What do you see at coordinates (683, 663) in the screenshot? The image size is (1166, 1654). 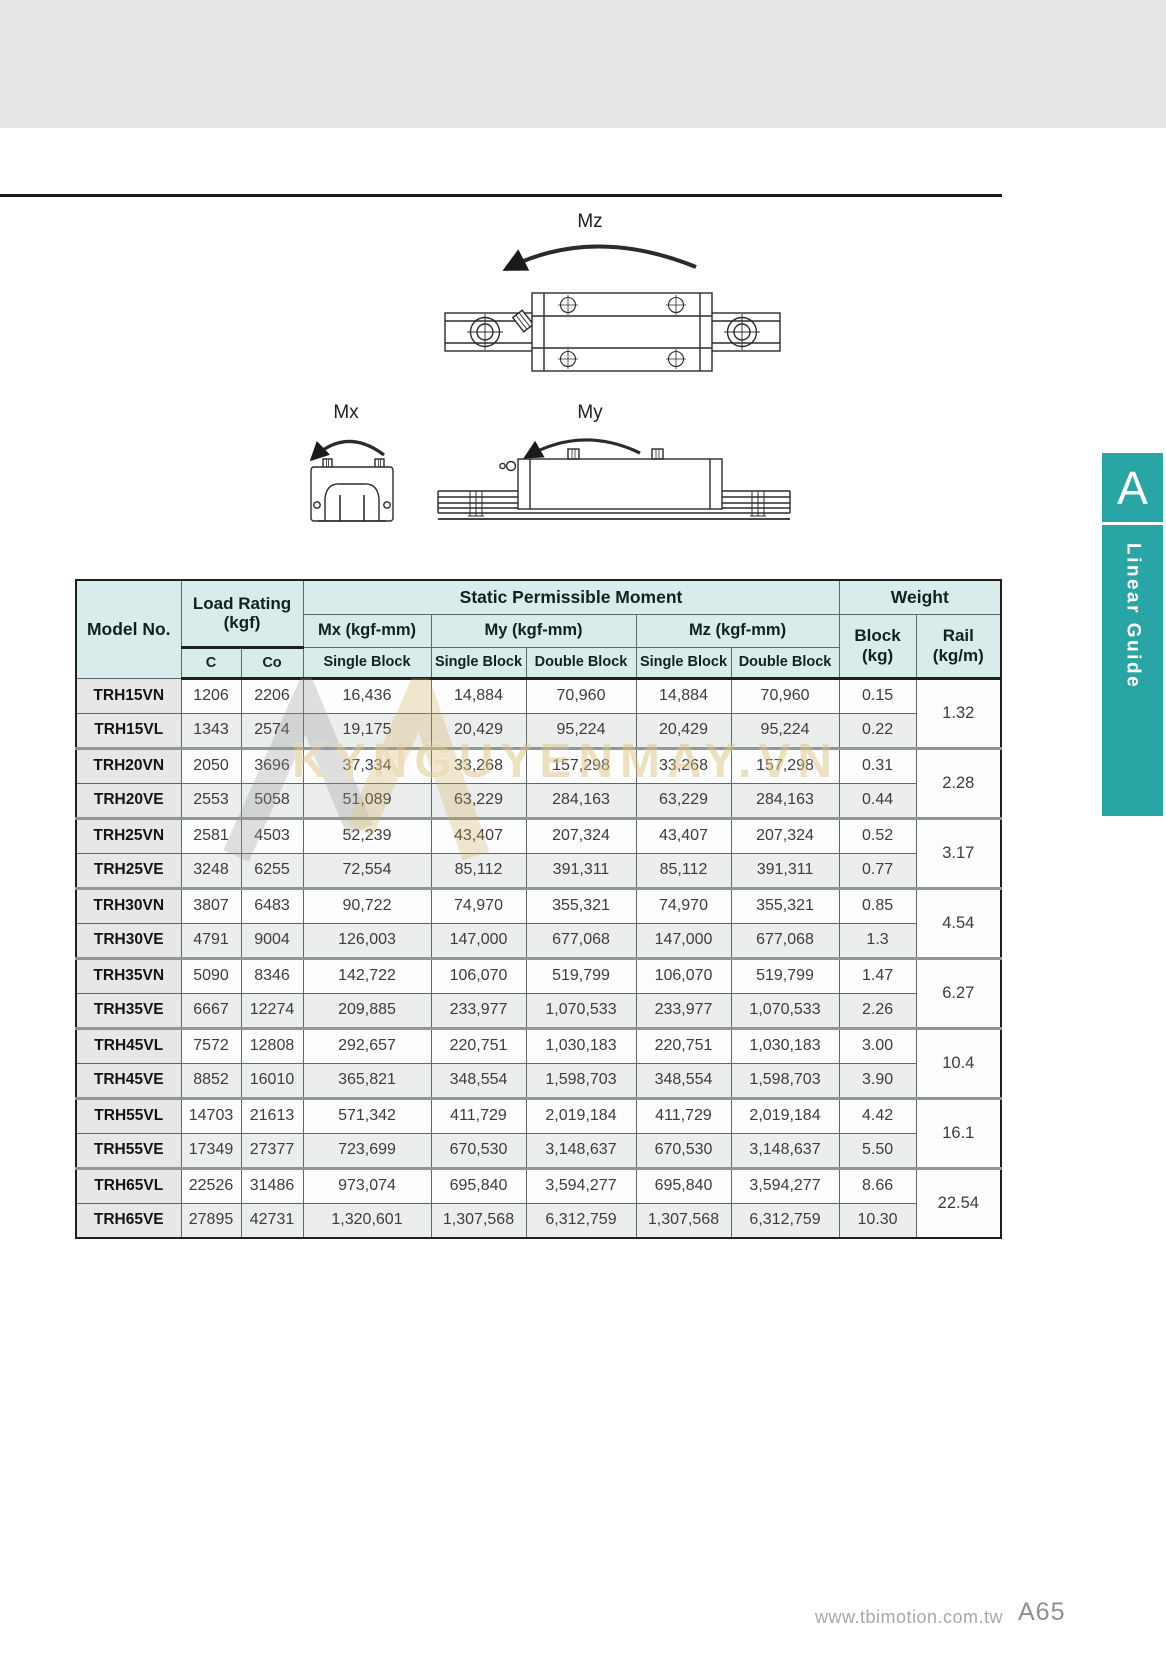 I see `header-mz-single: Single Block` at bounding box center [683, 663].